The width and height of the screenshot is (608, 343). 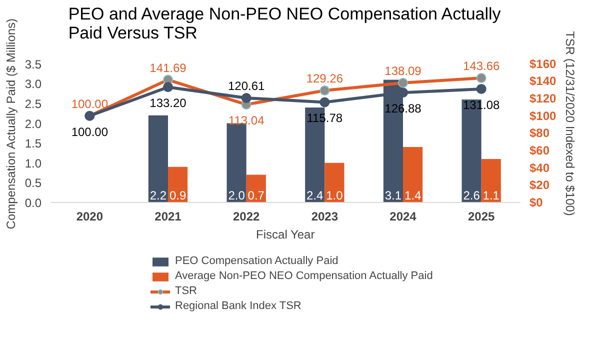 I want to click on data-label: 120.61, so click(x=247, y=86).